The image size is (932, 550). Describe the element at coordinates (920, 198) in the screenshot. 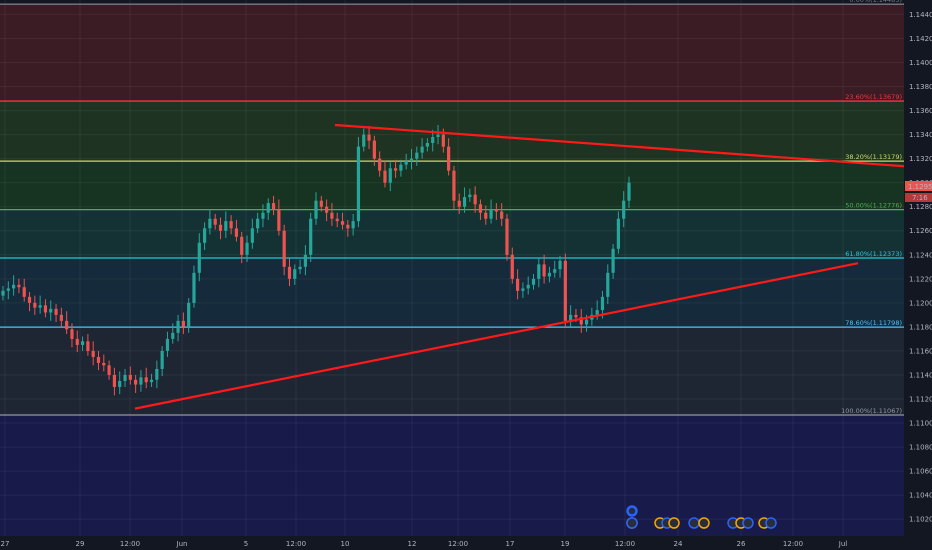

I see `countdown-label: 7:16` at that location.